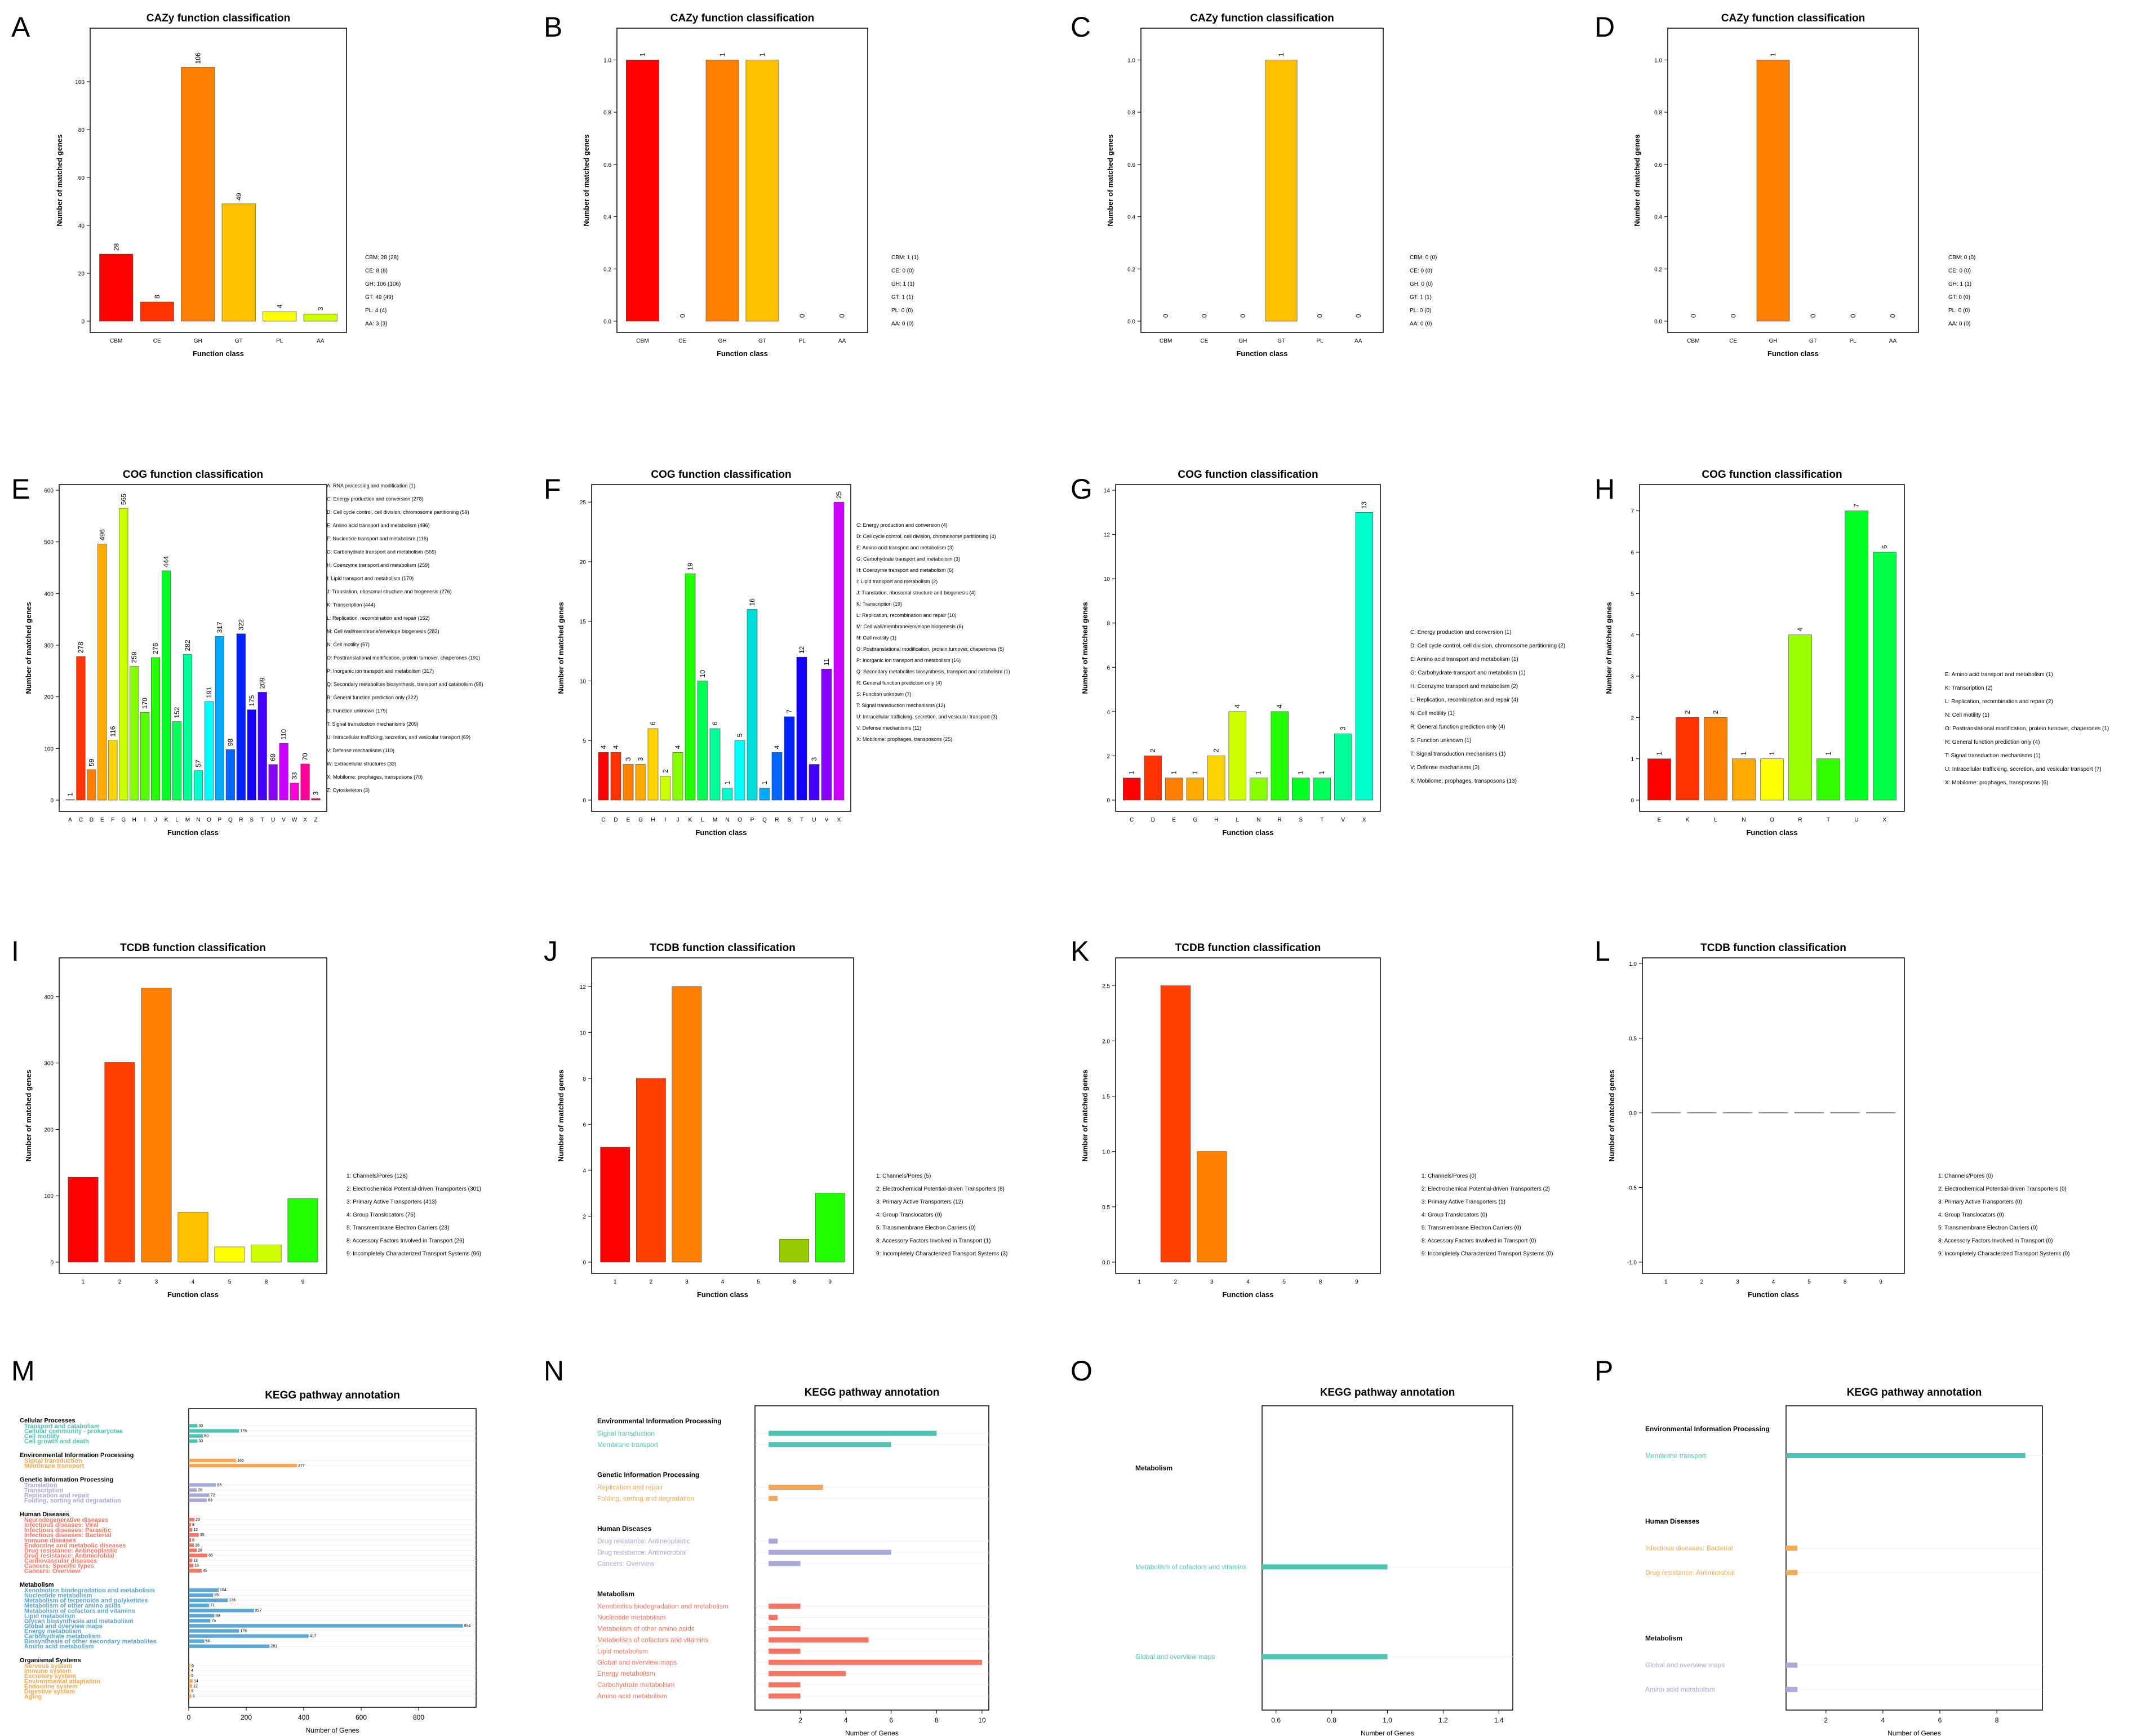 This screenshot has height=1736, width=2132. Describe the element at coordinates (790, 820) in the screenshot. I see `x-tick-label: S` at that location.